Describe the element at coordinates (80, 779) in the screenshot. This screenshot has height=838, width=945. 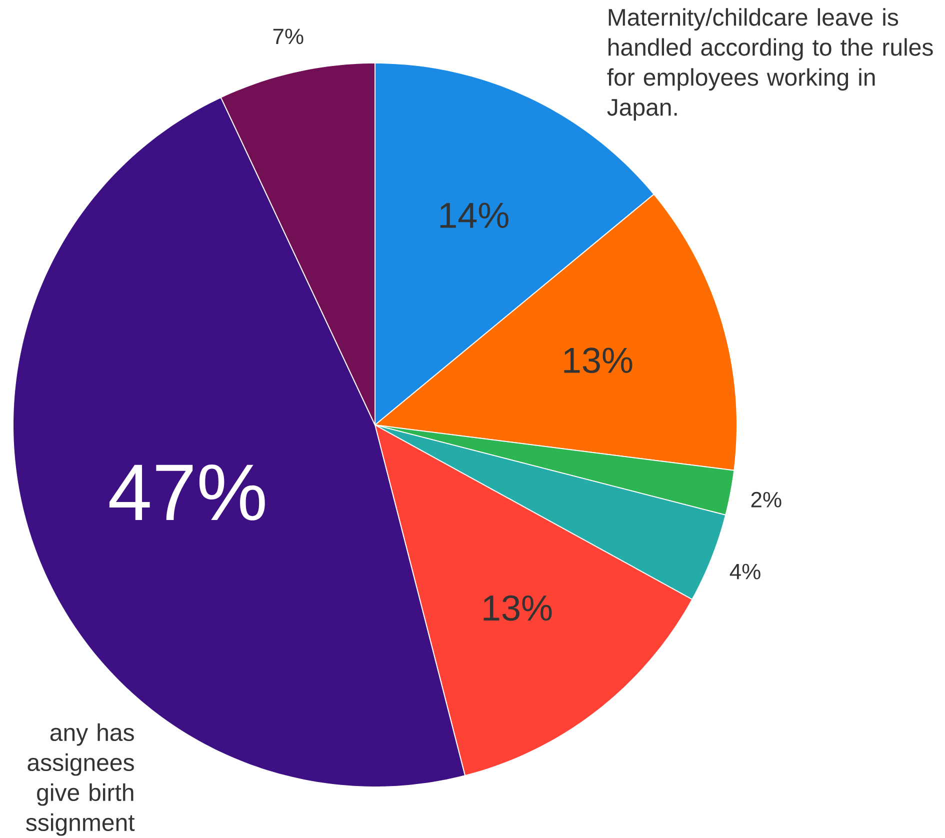
I see `slice-label: any has assignees give birth ssignment` at that location.